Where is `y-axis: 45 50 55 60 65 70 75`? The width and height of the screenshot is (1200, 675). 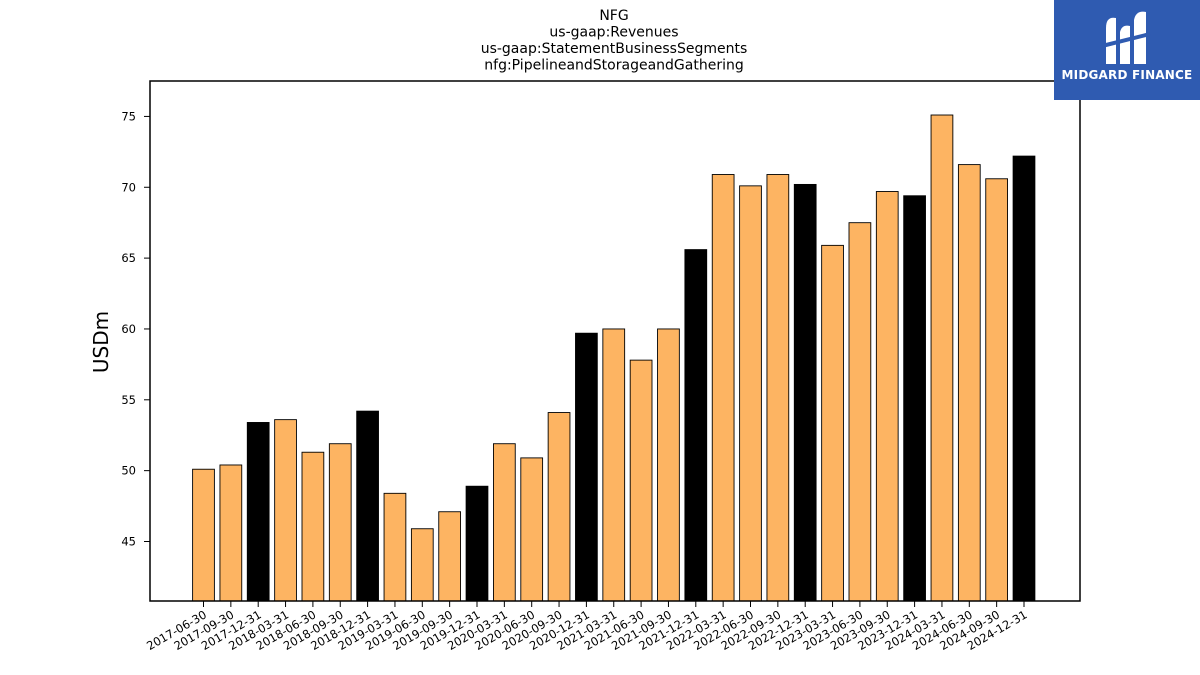 y-axis: 45 50 55 60 65 70 75 is located at coordinates (135, 328).